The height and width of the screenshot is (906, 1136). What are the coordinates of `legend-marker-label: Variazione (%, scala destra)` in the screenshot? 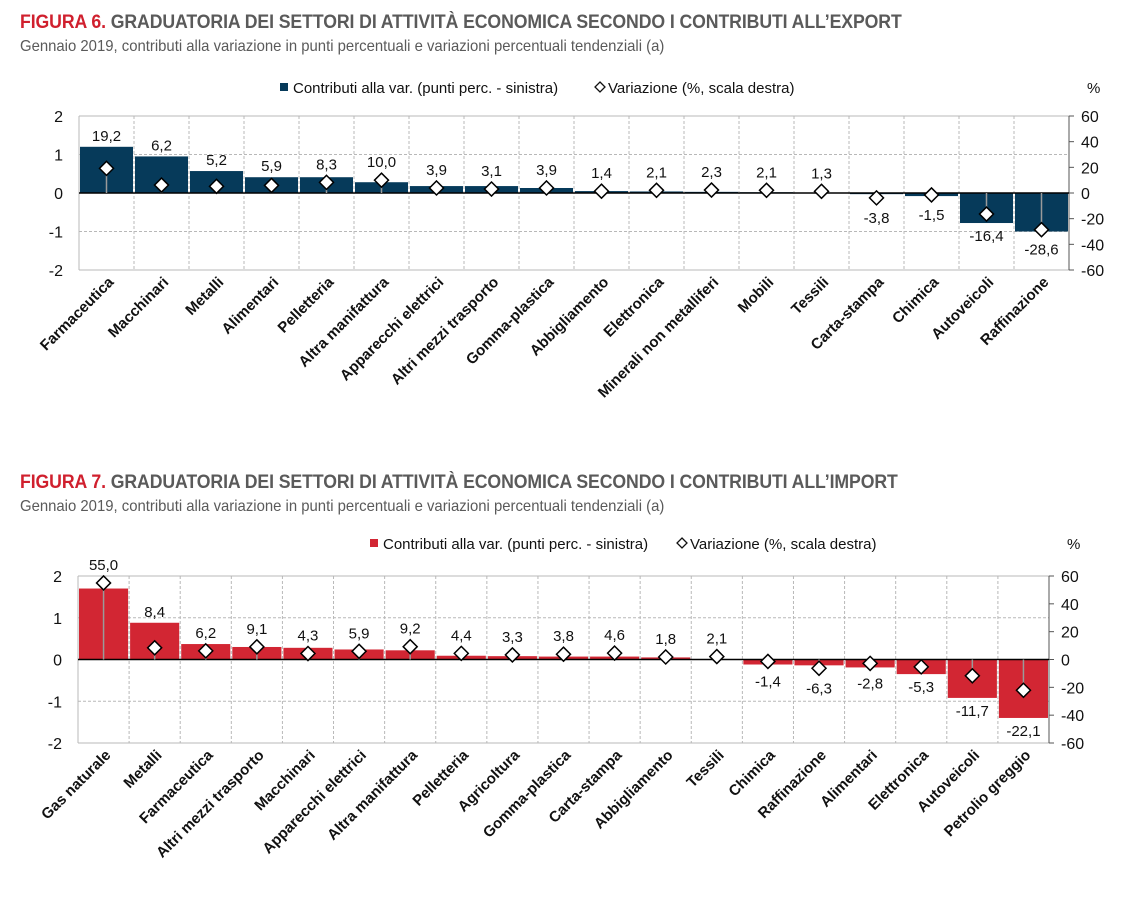 It's located at (701, 88).